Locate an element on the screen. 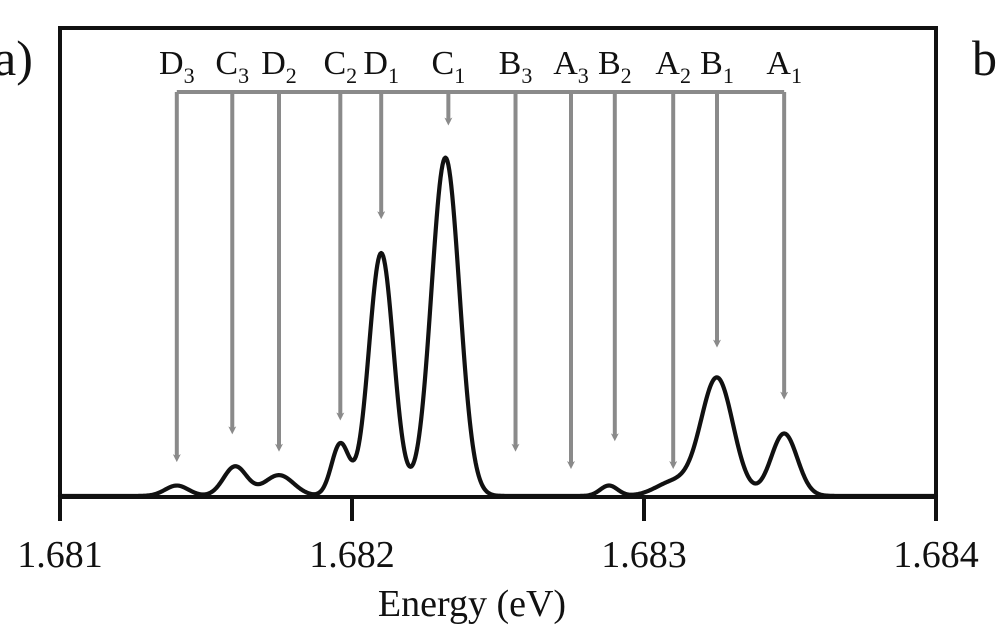  x-axis-ticks is located at coordinates (498, 509).